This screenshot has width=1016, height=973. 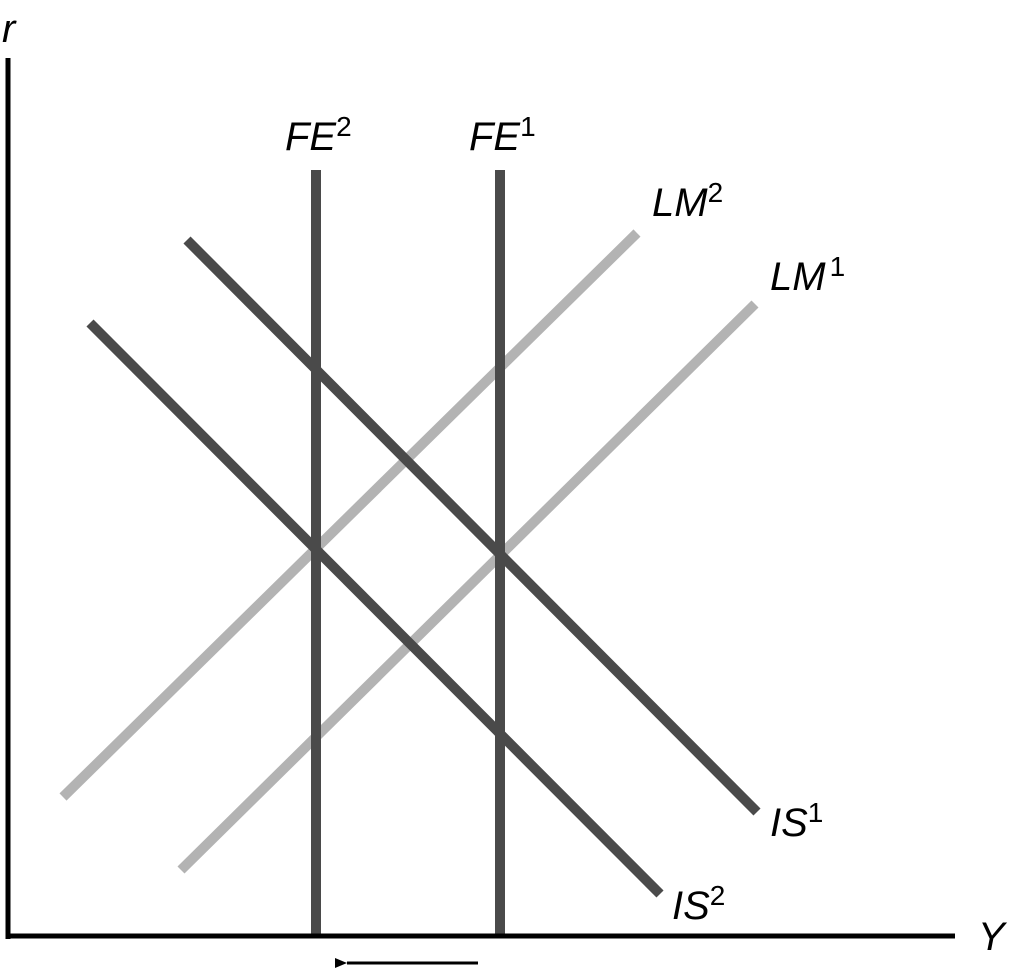 I want to click on x-axis-label: Y, so click(x=993, y=937).